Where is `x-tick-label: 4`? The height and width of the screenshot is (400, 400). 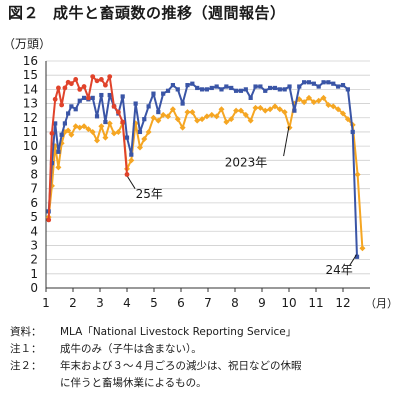
x-tick-label: 4 is located at coordinates (127, 303).